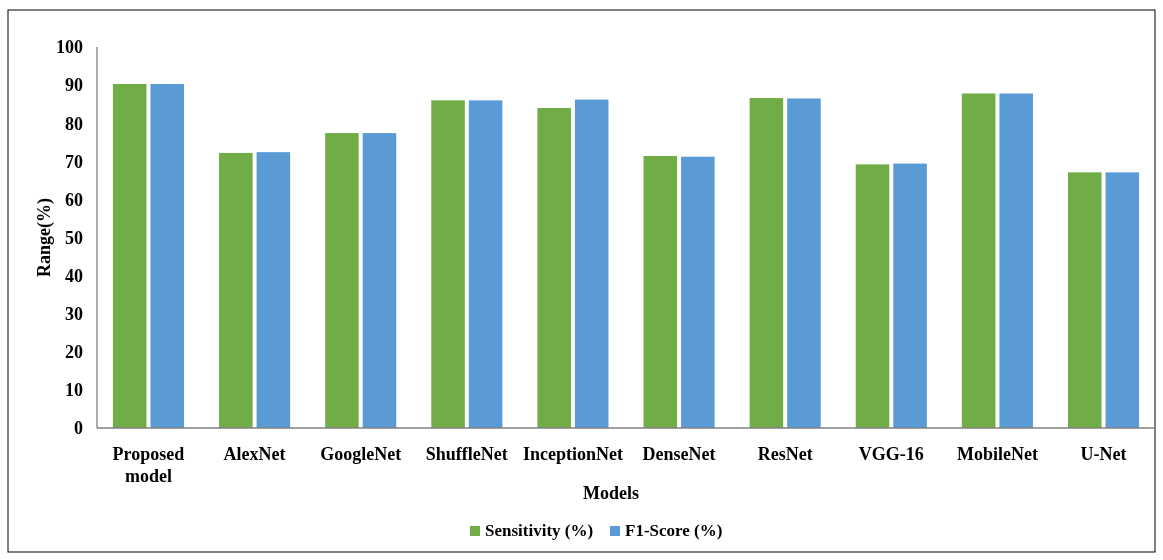 The image size is (1163, 560). I want to click on y-tick-label: 0, so click(78, 428).